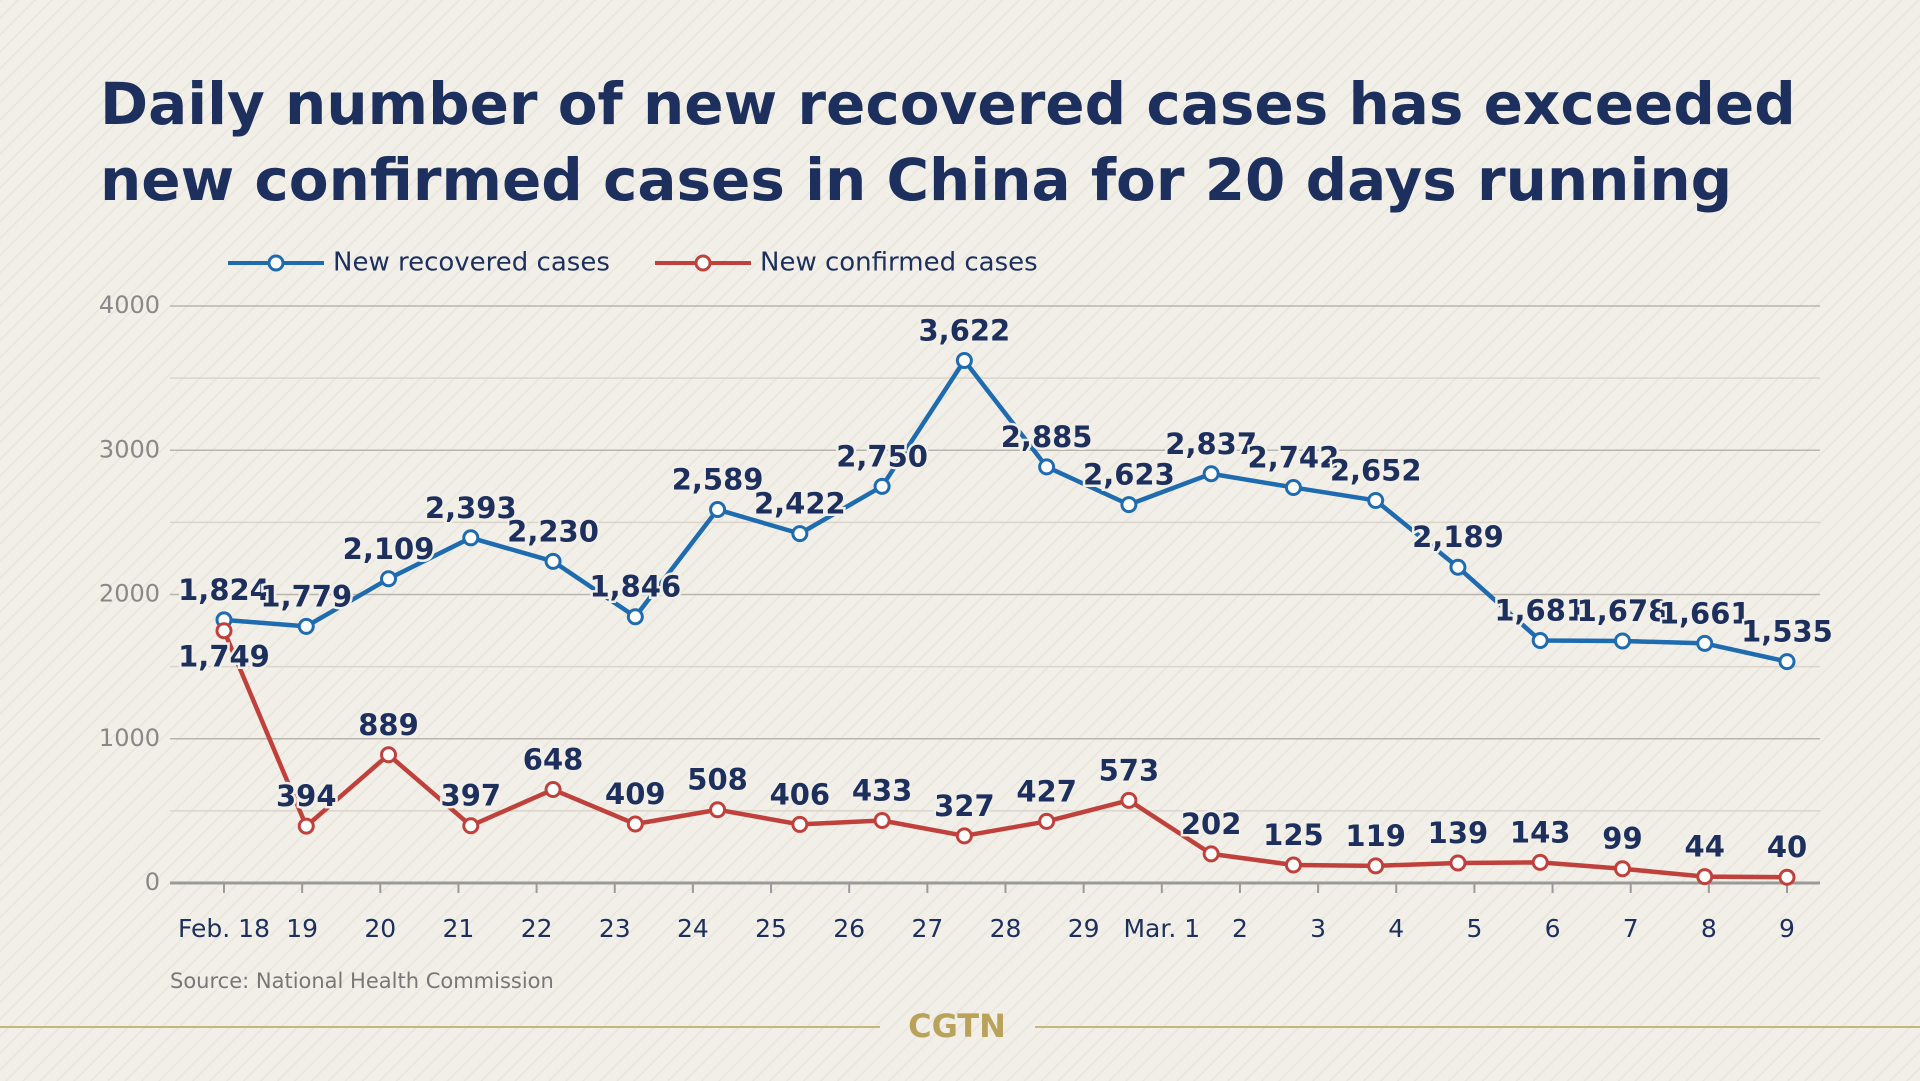 Image resolution: width=1920 pixels, height=1081 pixels. Describe the element at coordinates (362, 981) in the screenshot. I see `source: Source: National Health Commission` at that location.